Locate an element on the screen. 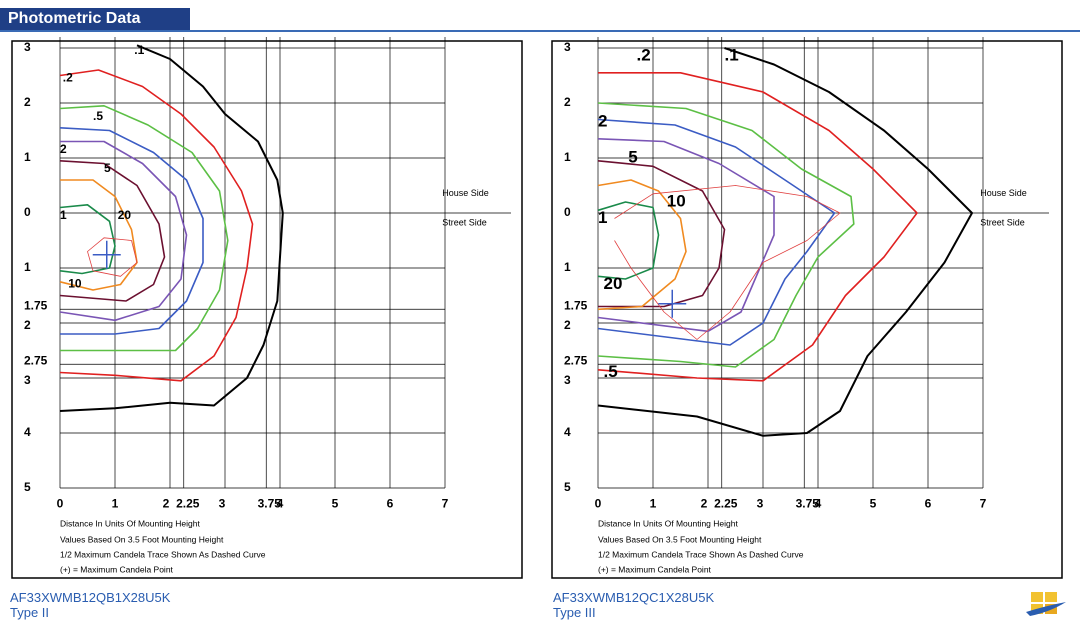 This screenshot has height=625, width=1080. caption: AF33XWMB12QC1X28U5K Type III is located at coordinates (633, 605).